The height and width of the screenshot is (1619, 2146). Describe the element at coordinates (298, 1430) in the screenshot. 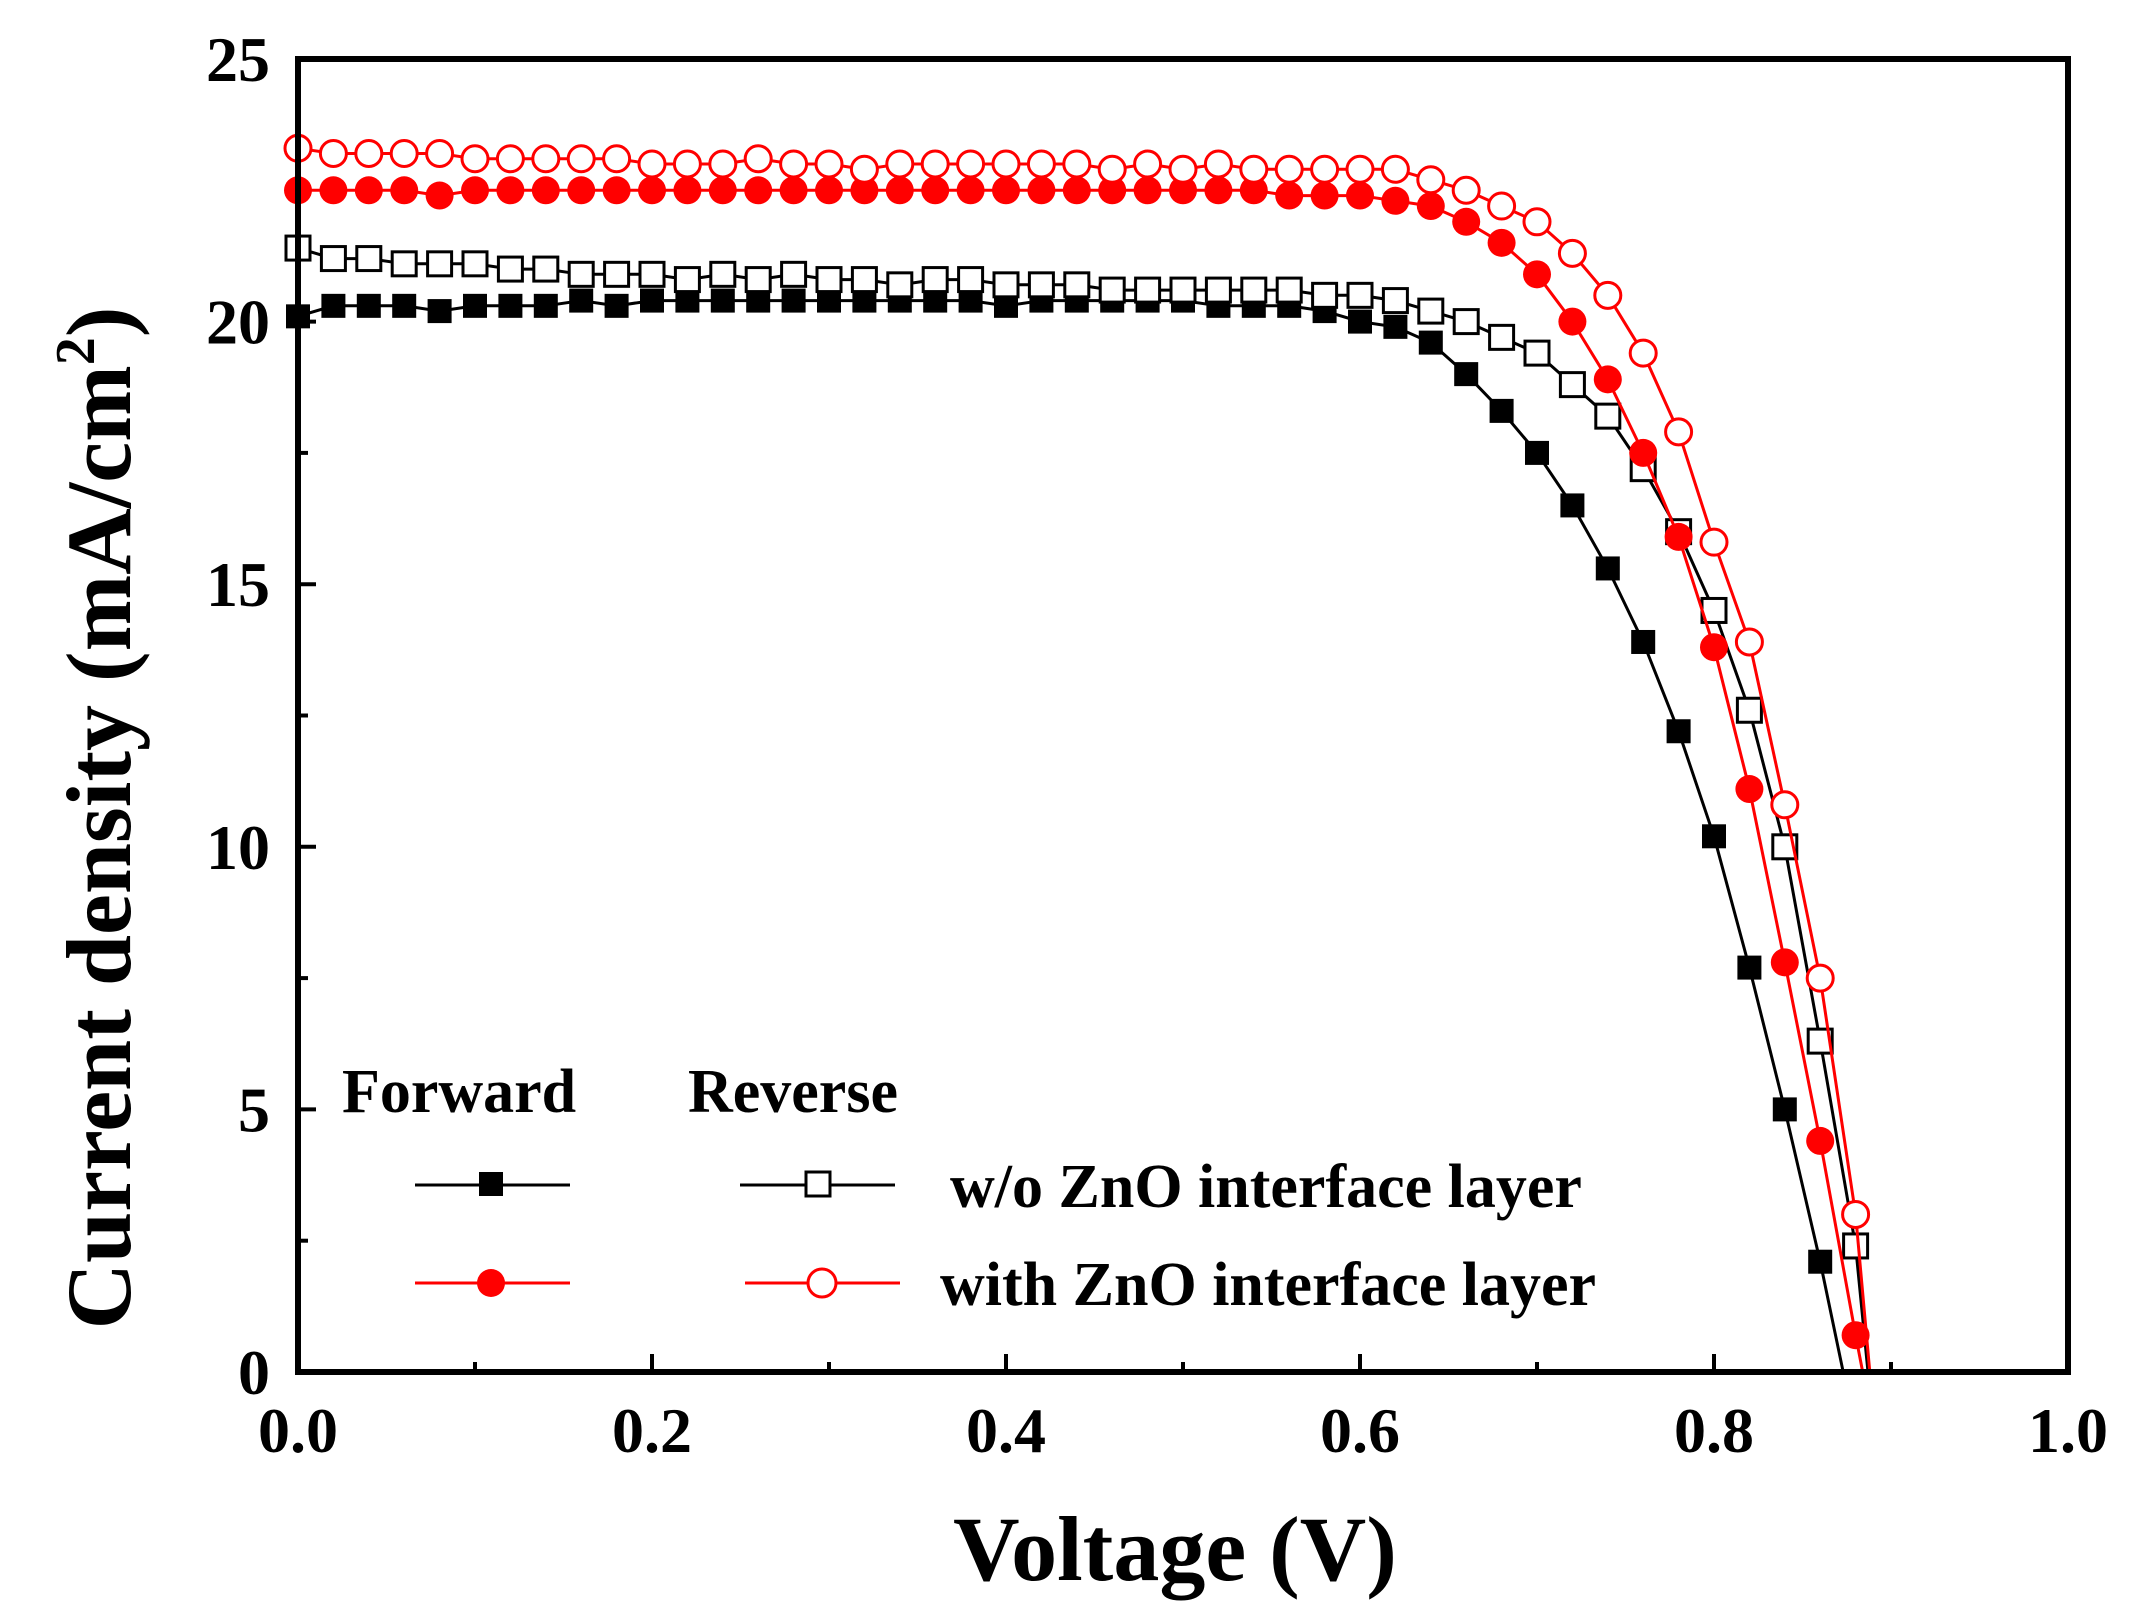

I see `x-tick-label: 0.0` at that location.